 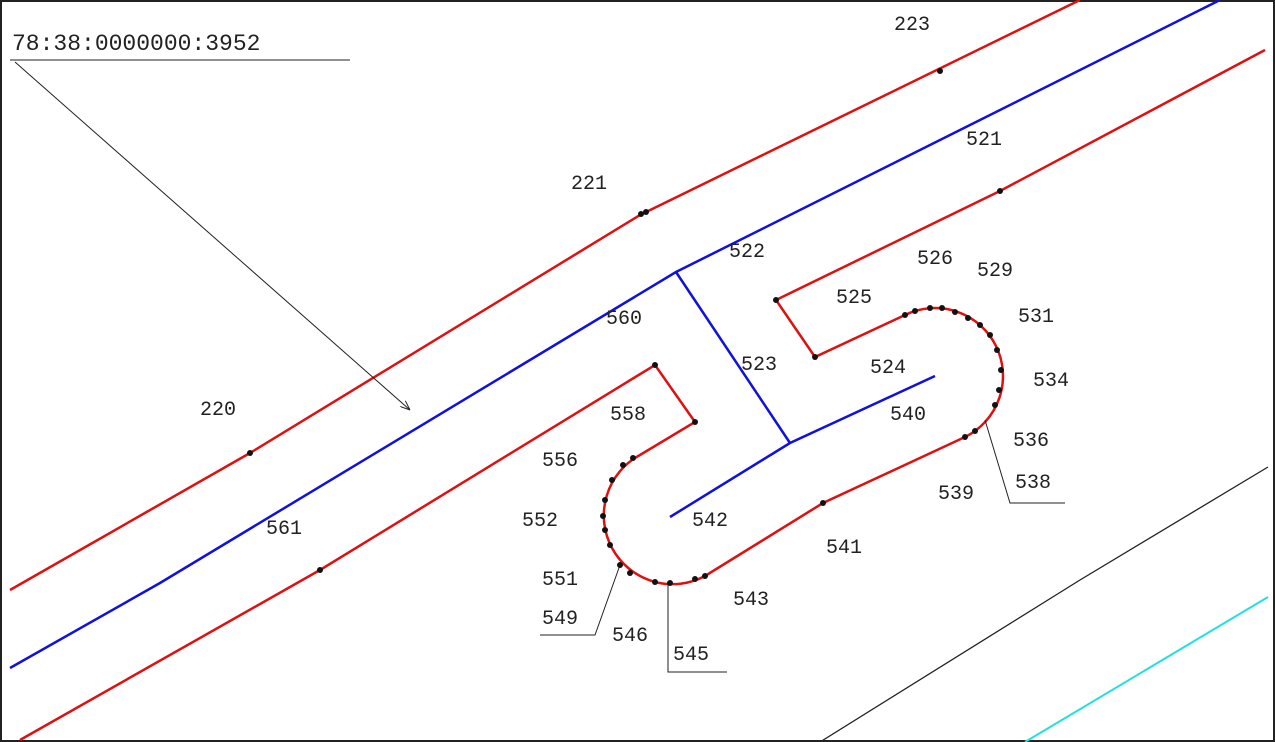 I want to click on point-label: 543, so click(x=751, y=600).